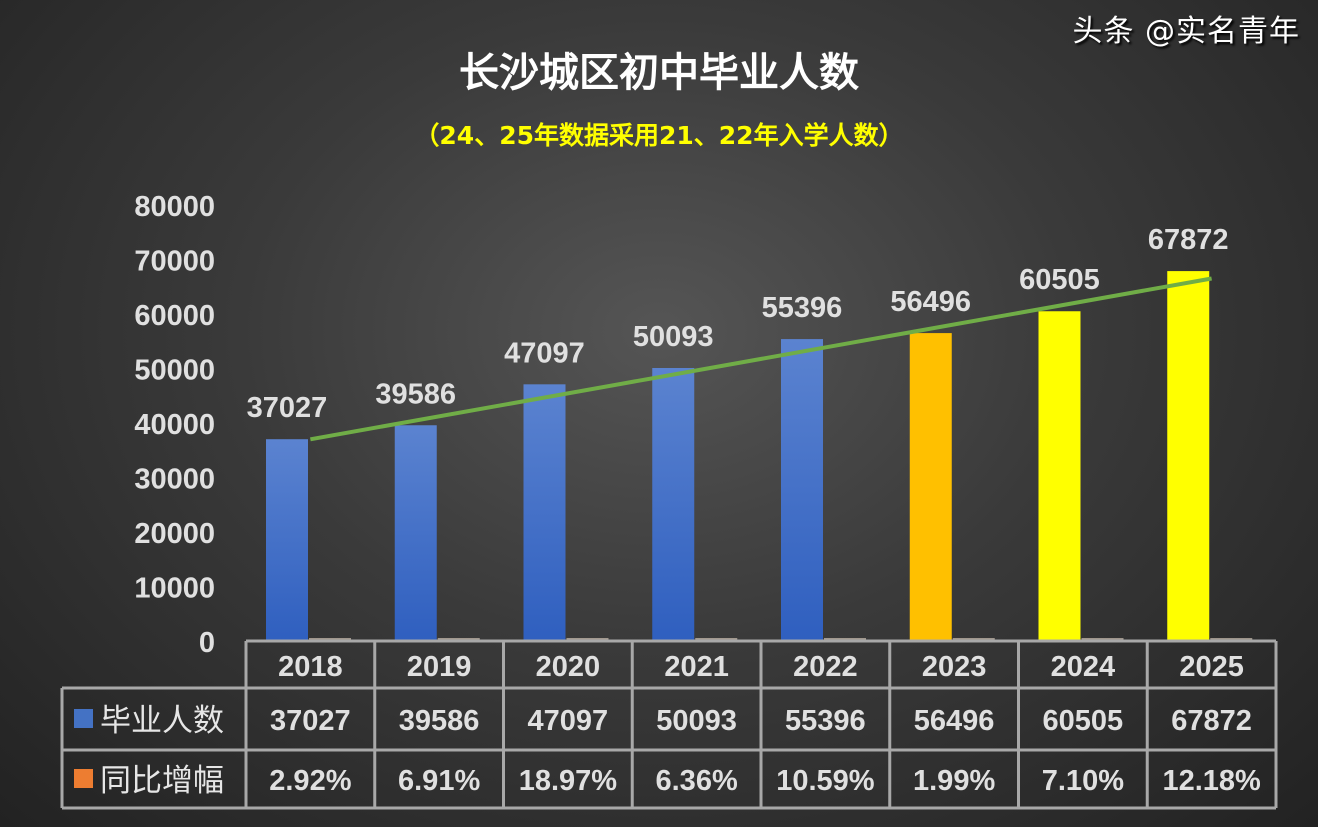 Image resolution: width=1318 pixels, height=827 pixels. I want to click on data-label: 60505, so click(1059, 280).